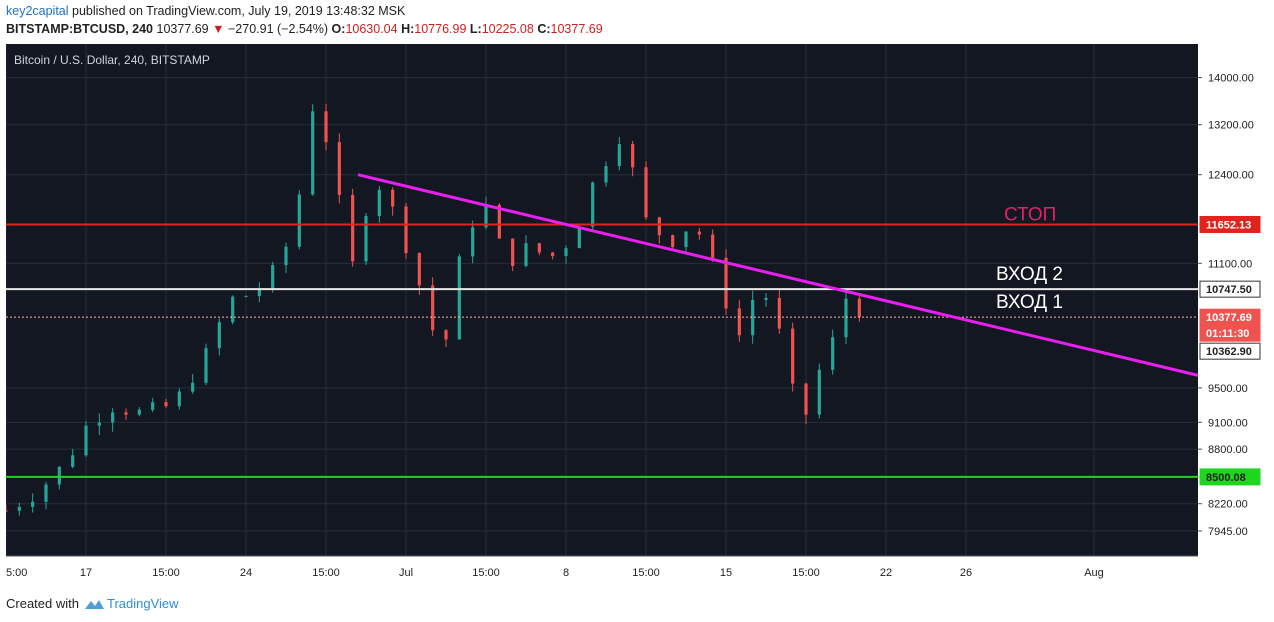  I want to click on x-tick-label: 15, so click(726, 573).